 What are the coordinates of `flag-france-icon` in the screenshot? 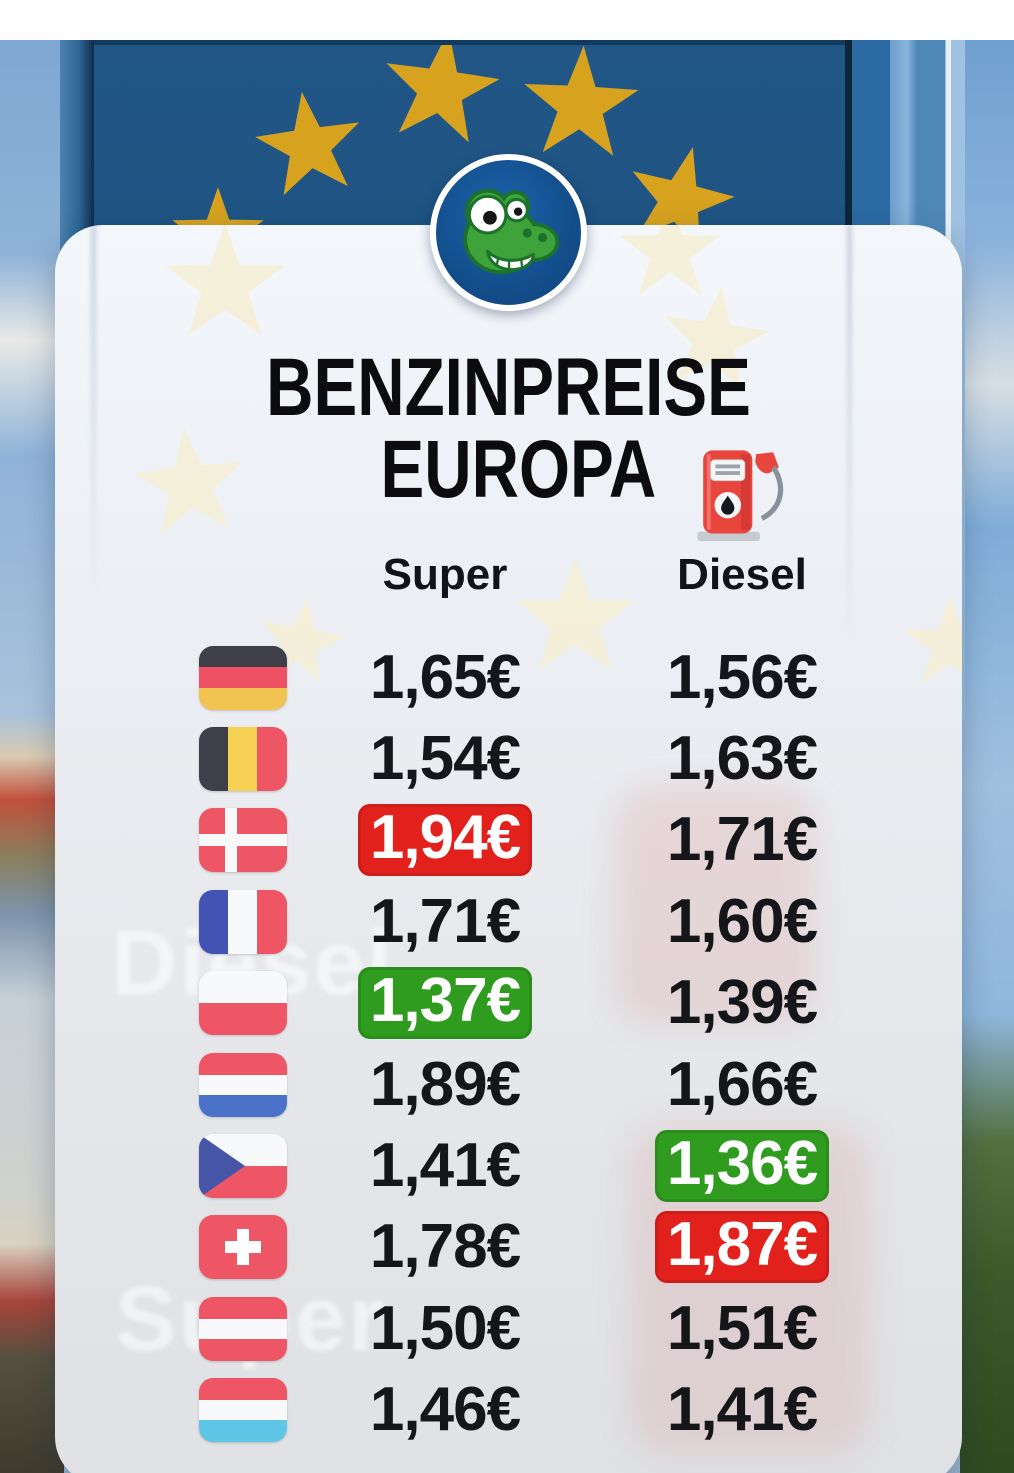 It's located at (243, 922).